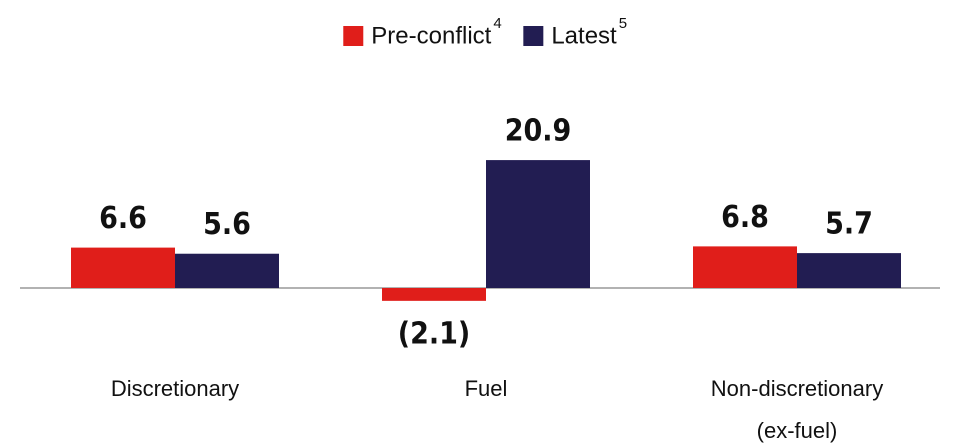  What do you see at coordinates (623, 23) in the screenshot?
I see `legend-footnote: 5` at bounding box center [623, 23].